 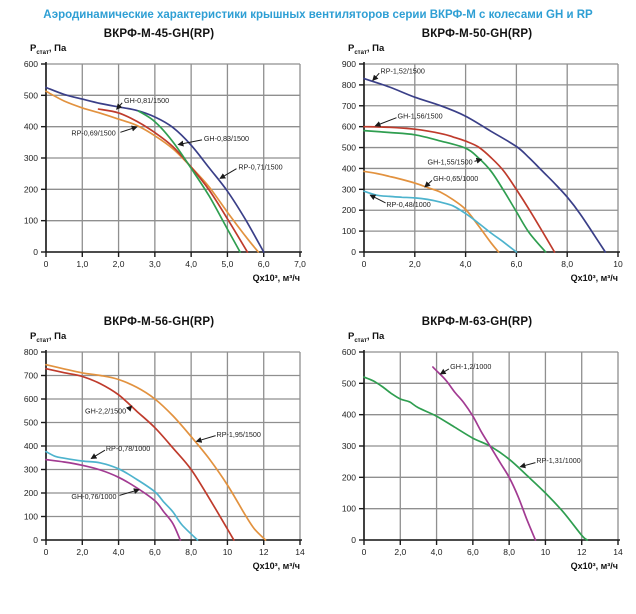 I want to click on curve-label: GH-2,2/1500, so click(x=105, y=410).